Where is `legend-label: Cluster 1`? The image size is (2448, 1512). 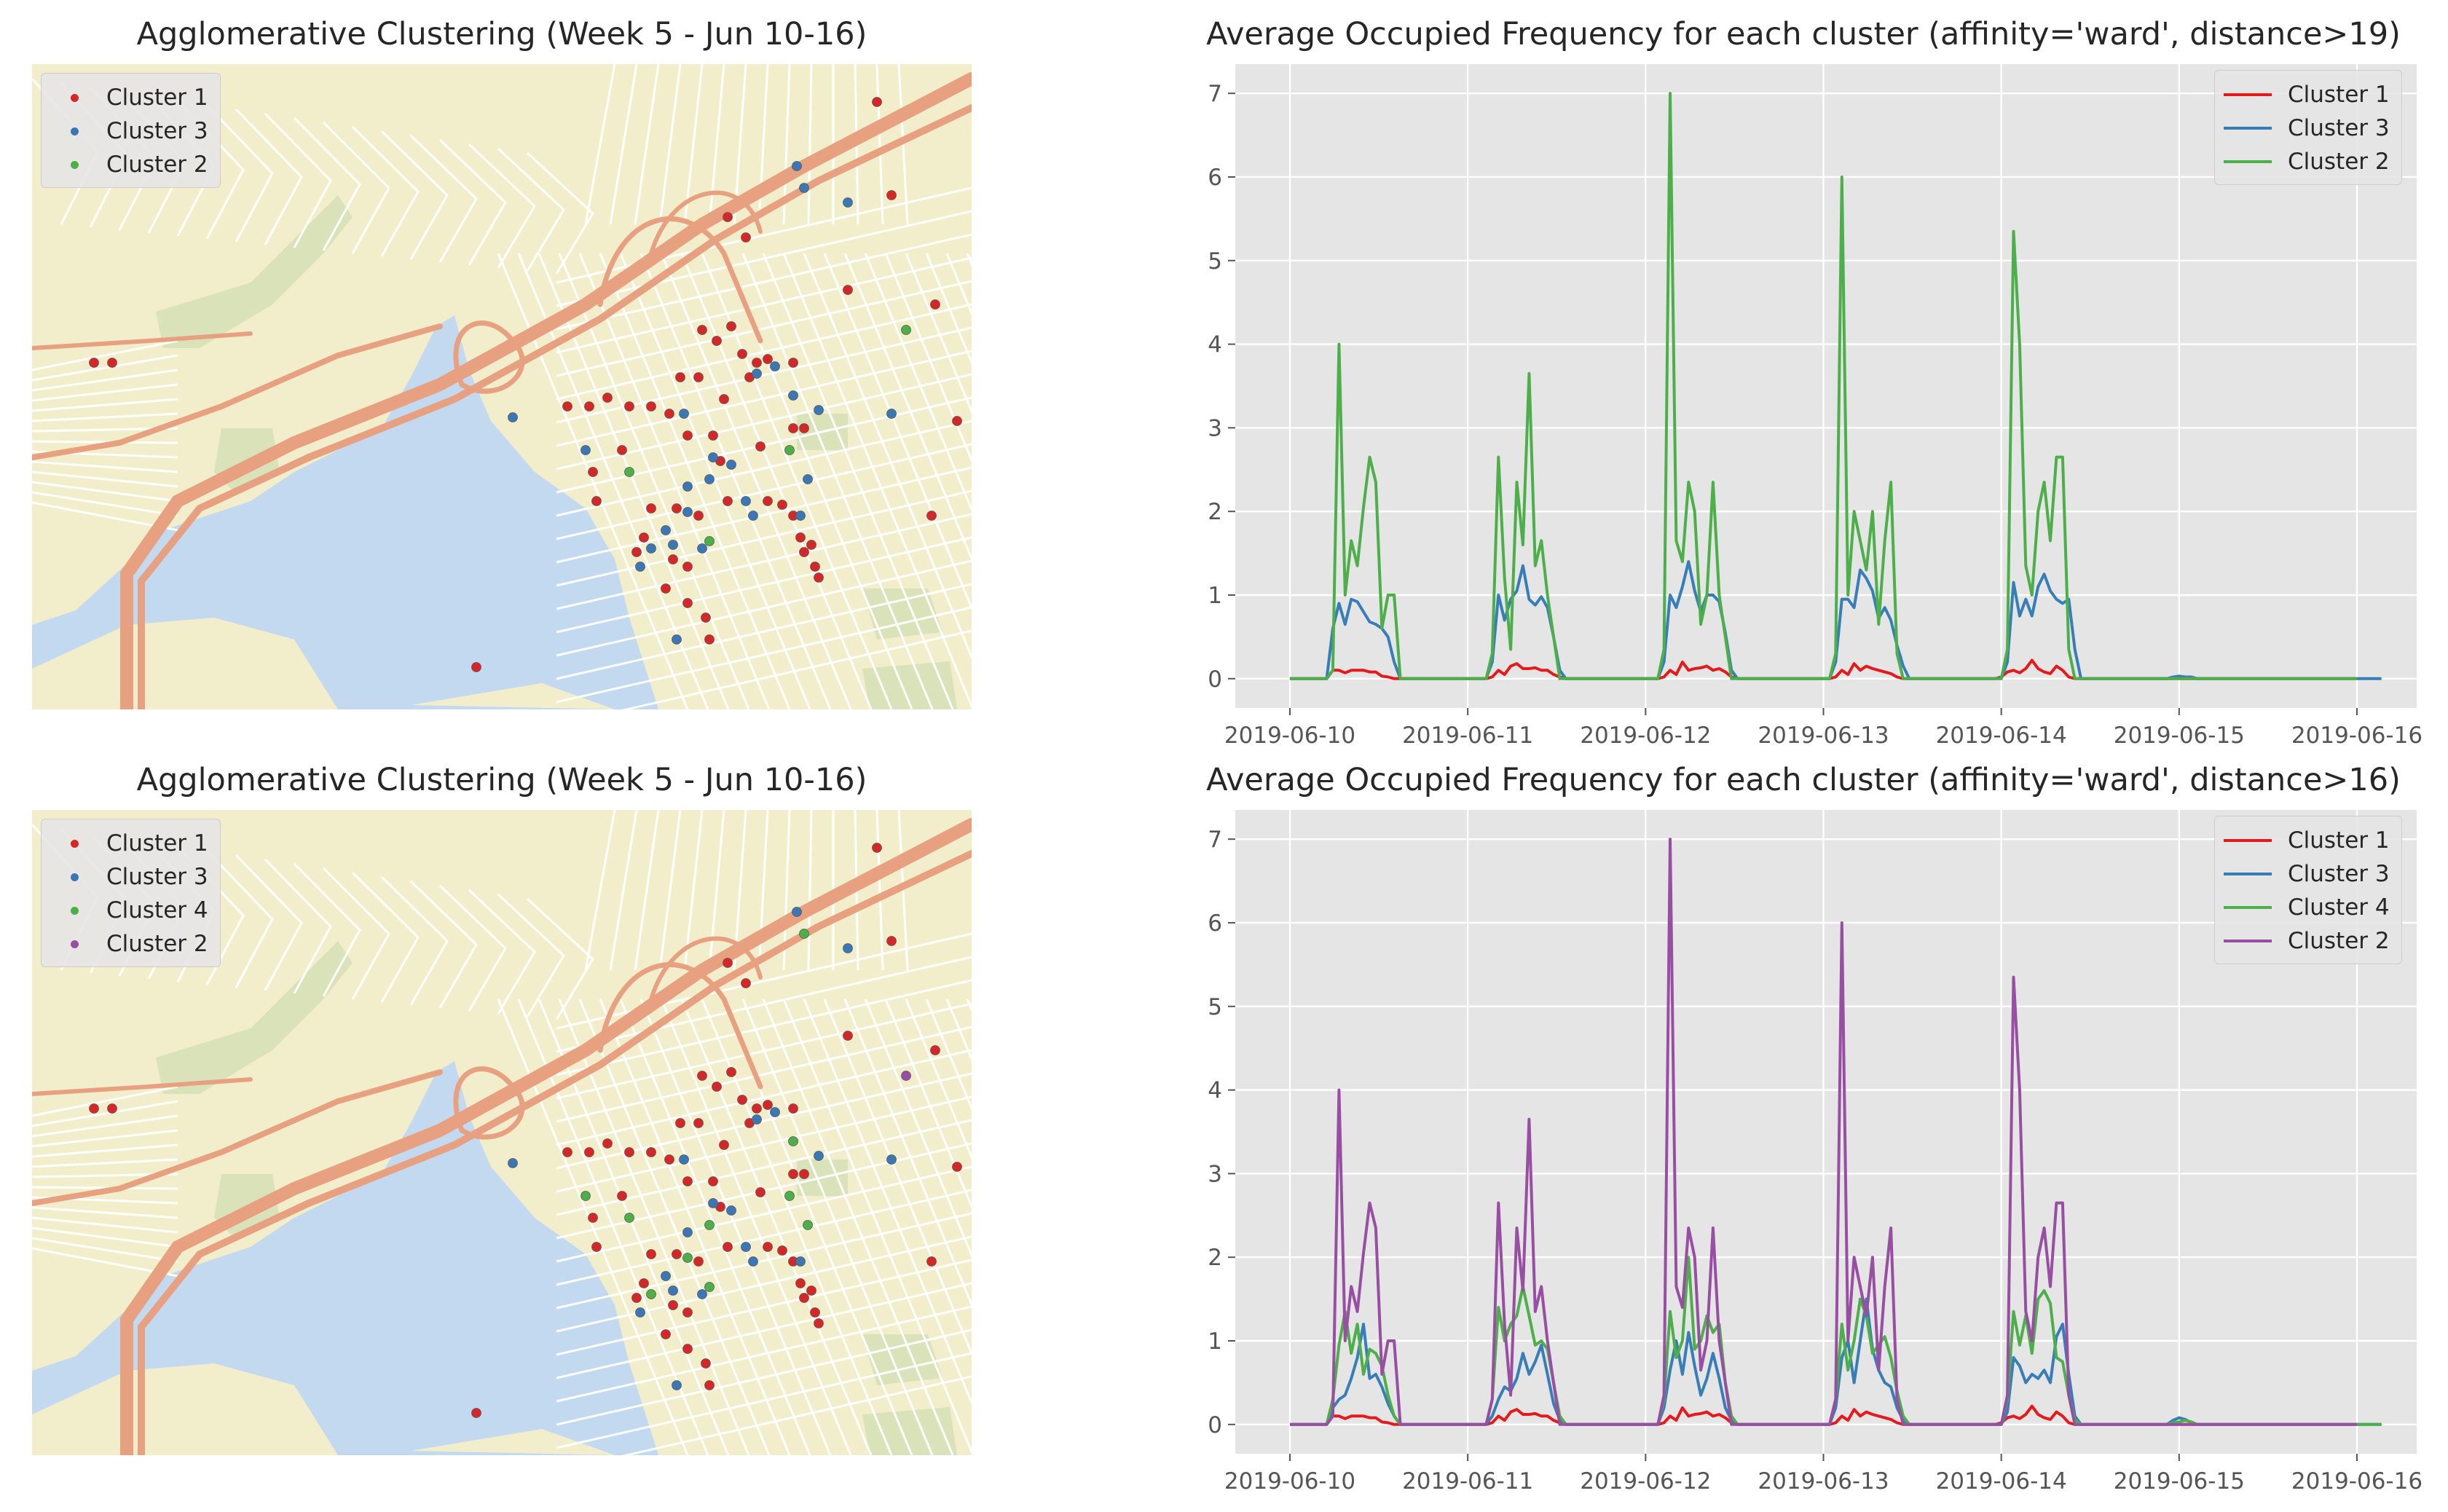 legend-label: Cluster 1 is located at coordinates (157, 97).